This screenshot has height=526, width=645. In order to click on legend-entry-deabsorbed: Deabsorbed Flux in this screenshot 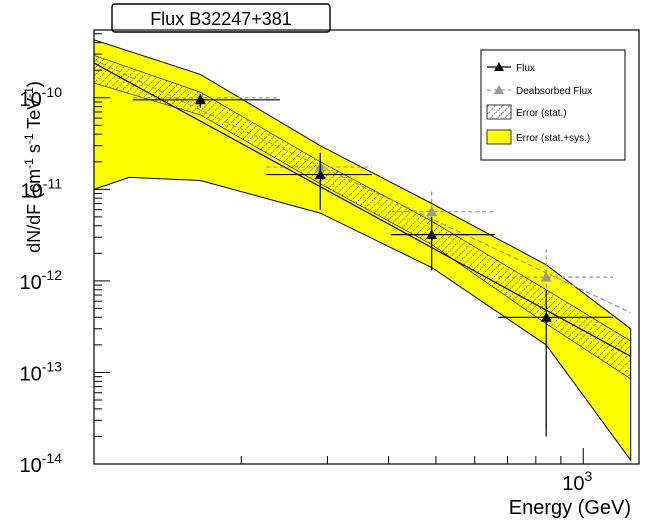, I will do `click(539, 91)`.